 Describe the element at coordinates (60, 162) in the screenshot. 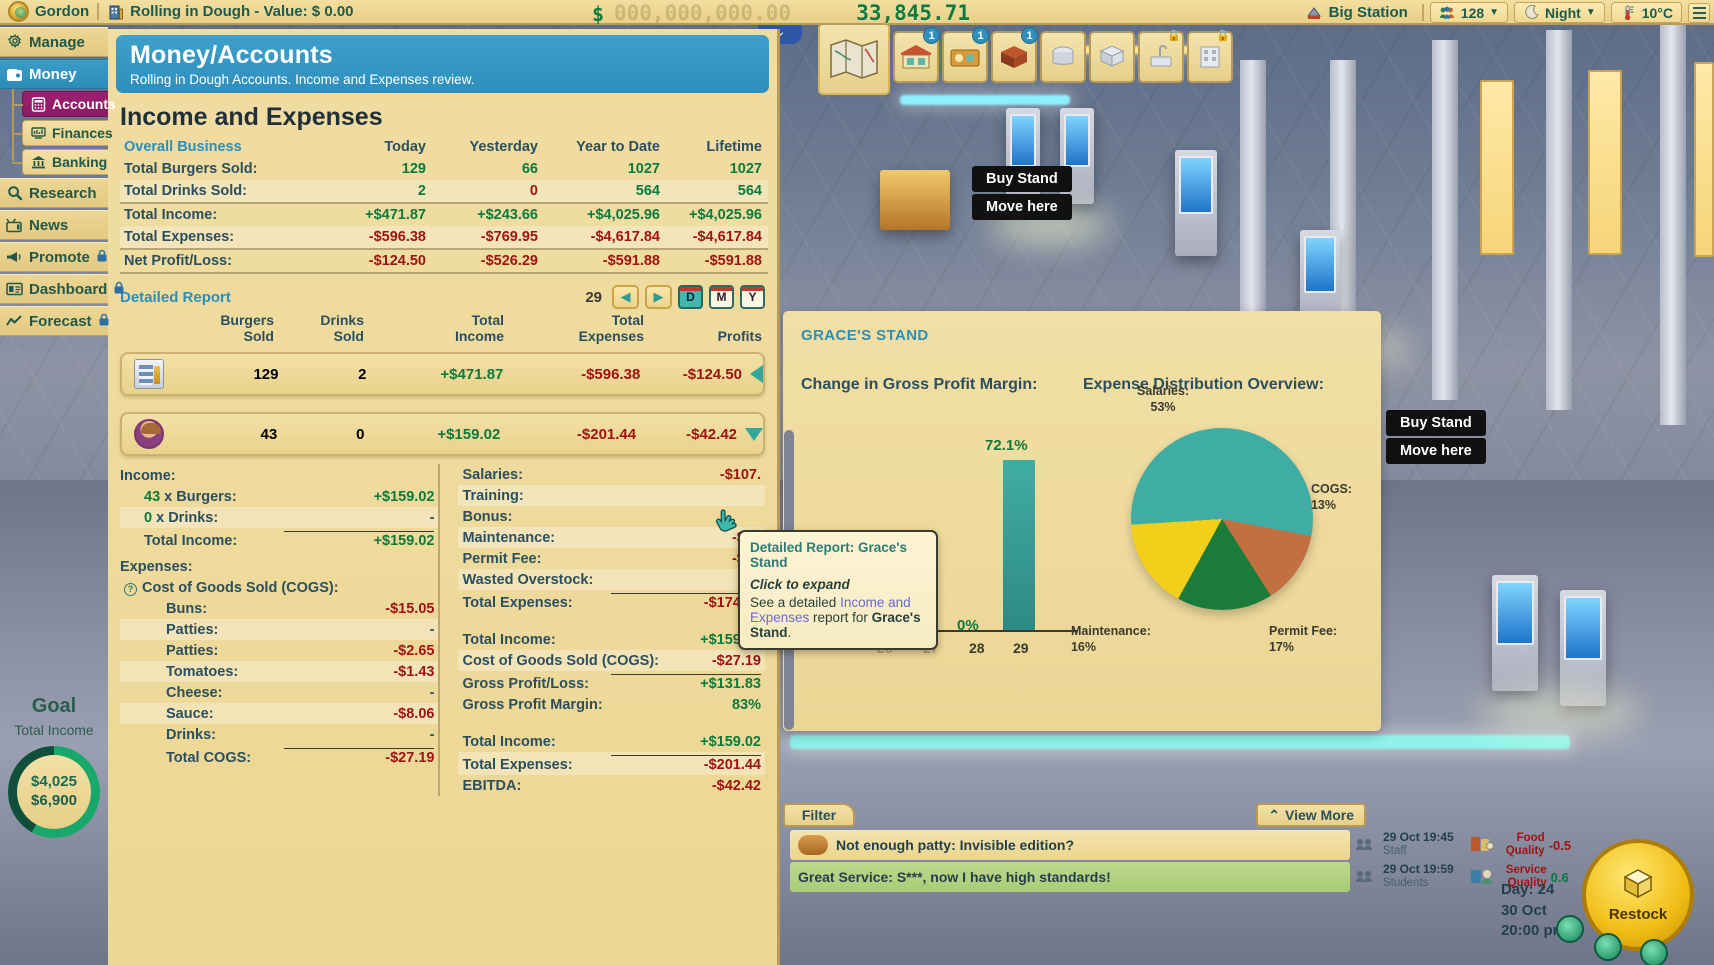

I see `sidebar-item-banking: Banking` at that location.